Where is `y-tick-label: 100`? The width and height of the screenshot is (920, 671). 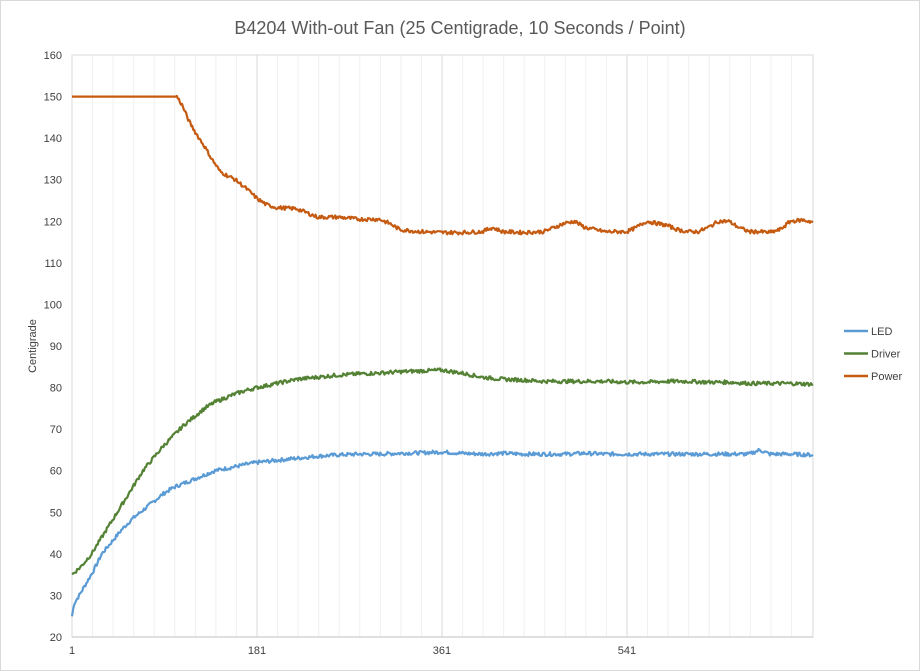
y-tick-label: 100 is located at coordinates (53, 305).